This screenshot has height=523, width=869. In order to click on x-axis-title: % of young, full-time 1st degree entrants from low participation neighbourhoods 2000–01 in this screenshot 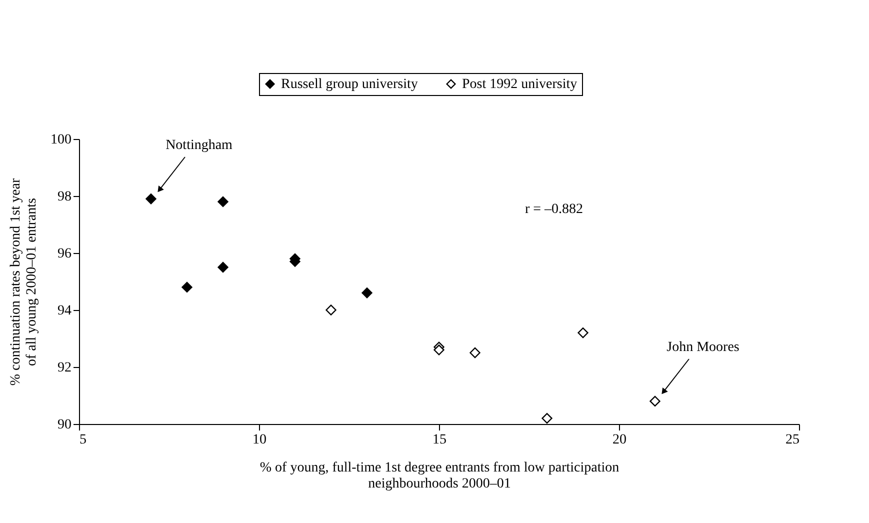, I will do `click(440, 476)`.